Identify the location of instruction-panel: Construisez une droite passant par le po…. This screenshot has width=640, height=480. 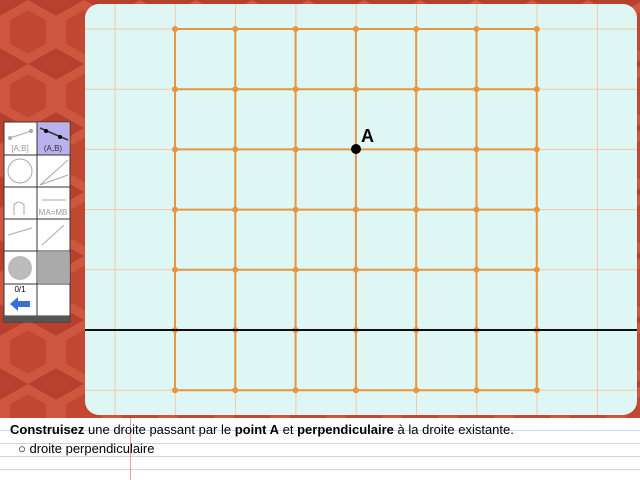
(320, 449).